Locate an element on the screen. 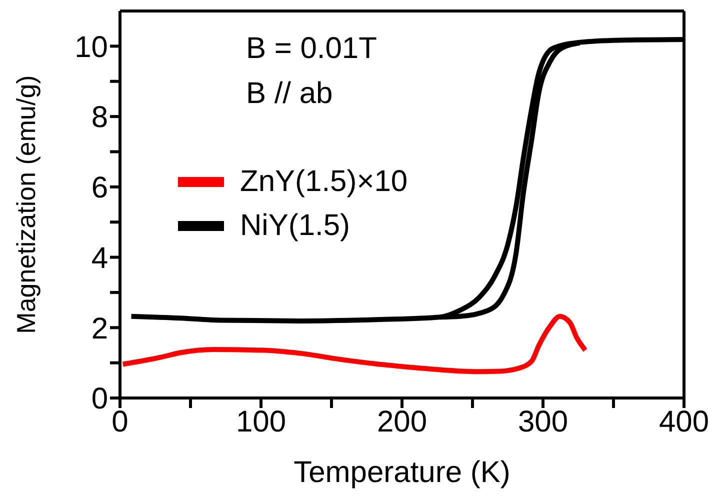  x-tick-label: 200 is located at coordinates (402, 421).